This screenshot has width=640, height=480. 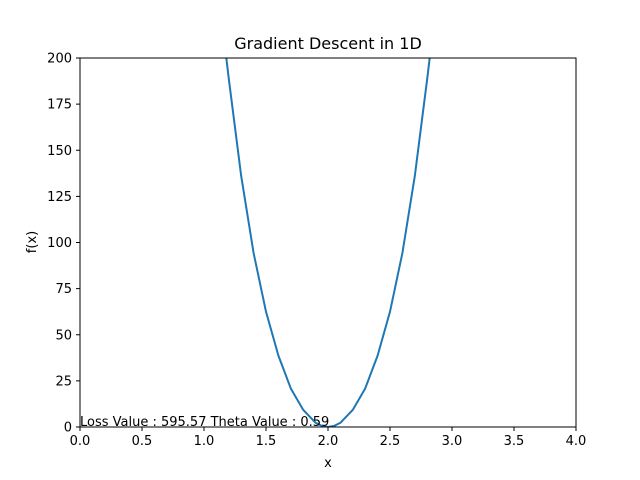 What do you see at coordinates (68, 428) in the screenshot?
I see `y-tick-label: 0` at bounding box center [68, 428].